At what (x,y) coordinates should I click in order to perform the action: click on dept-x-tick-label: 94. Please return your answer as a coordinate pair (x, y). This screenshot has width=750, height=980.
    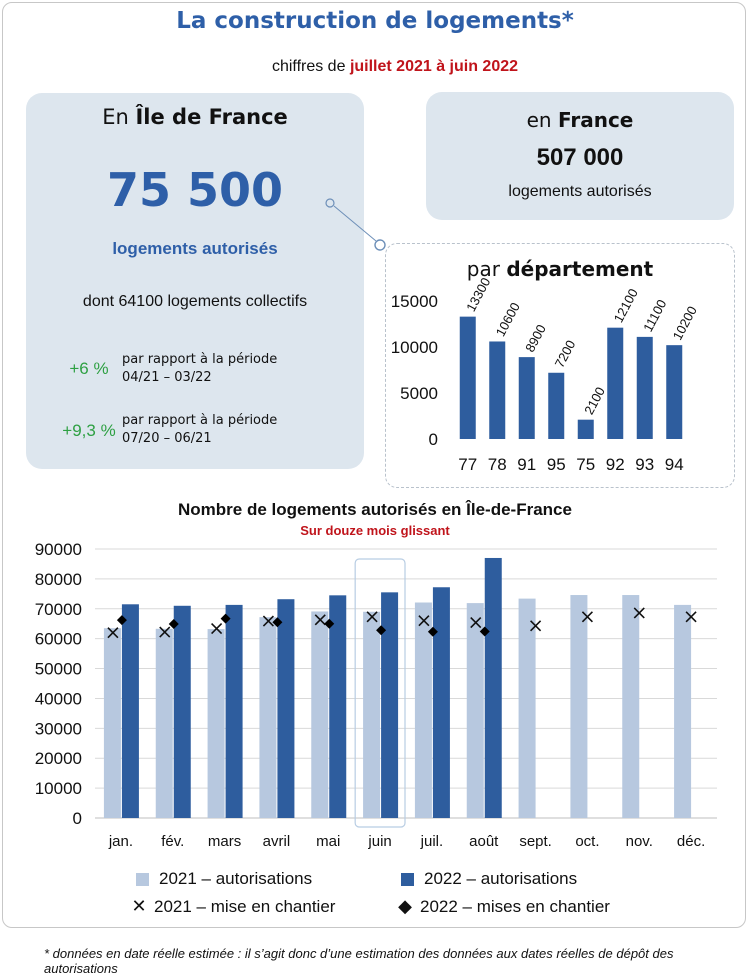
    Looking at the image, I should click on (674, 464).